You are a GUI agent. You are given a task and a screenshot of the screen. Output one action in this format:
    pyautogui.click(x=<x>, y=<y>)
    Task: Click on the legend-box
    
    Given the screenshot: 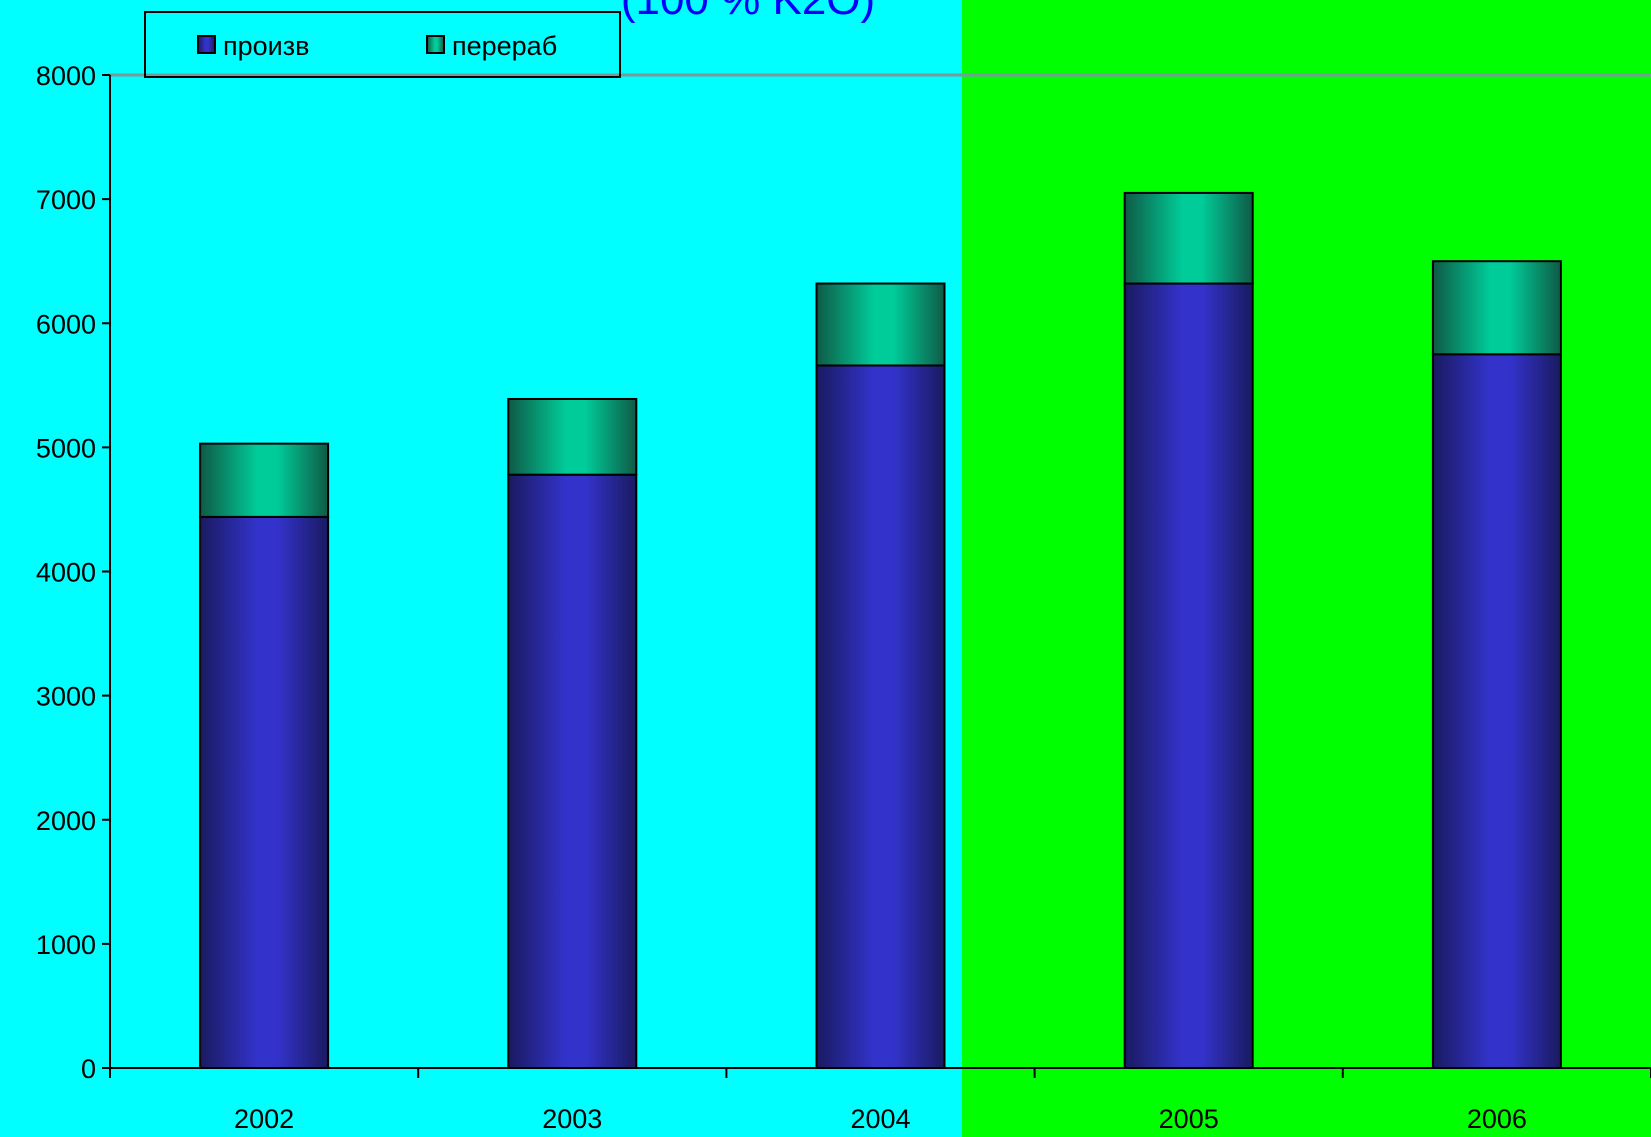 What is the action you would take?
    pyautogui.click(x=382, y=44)
    